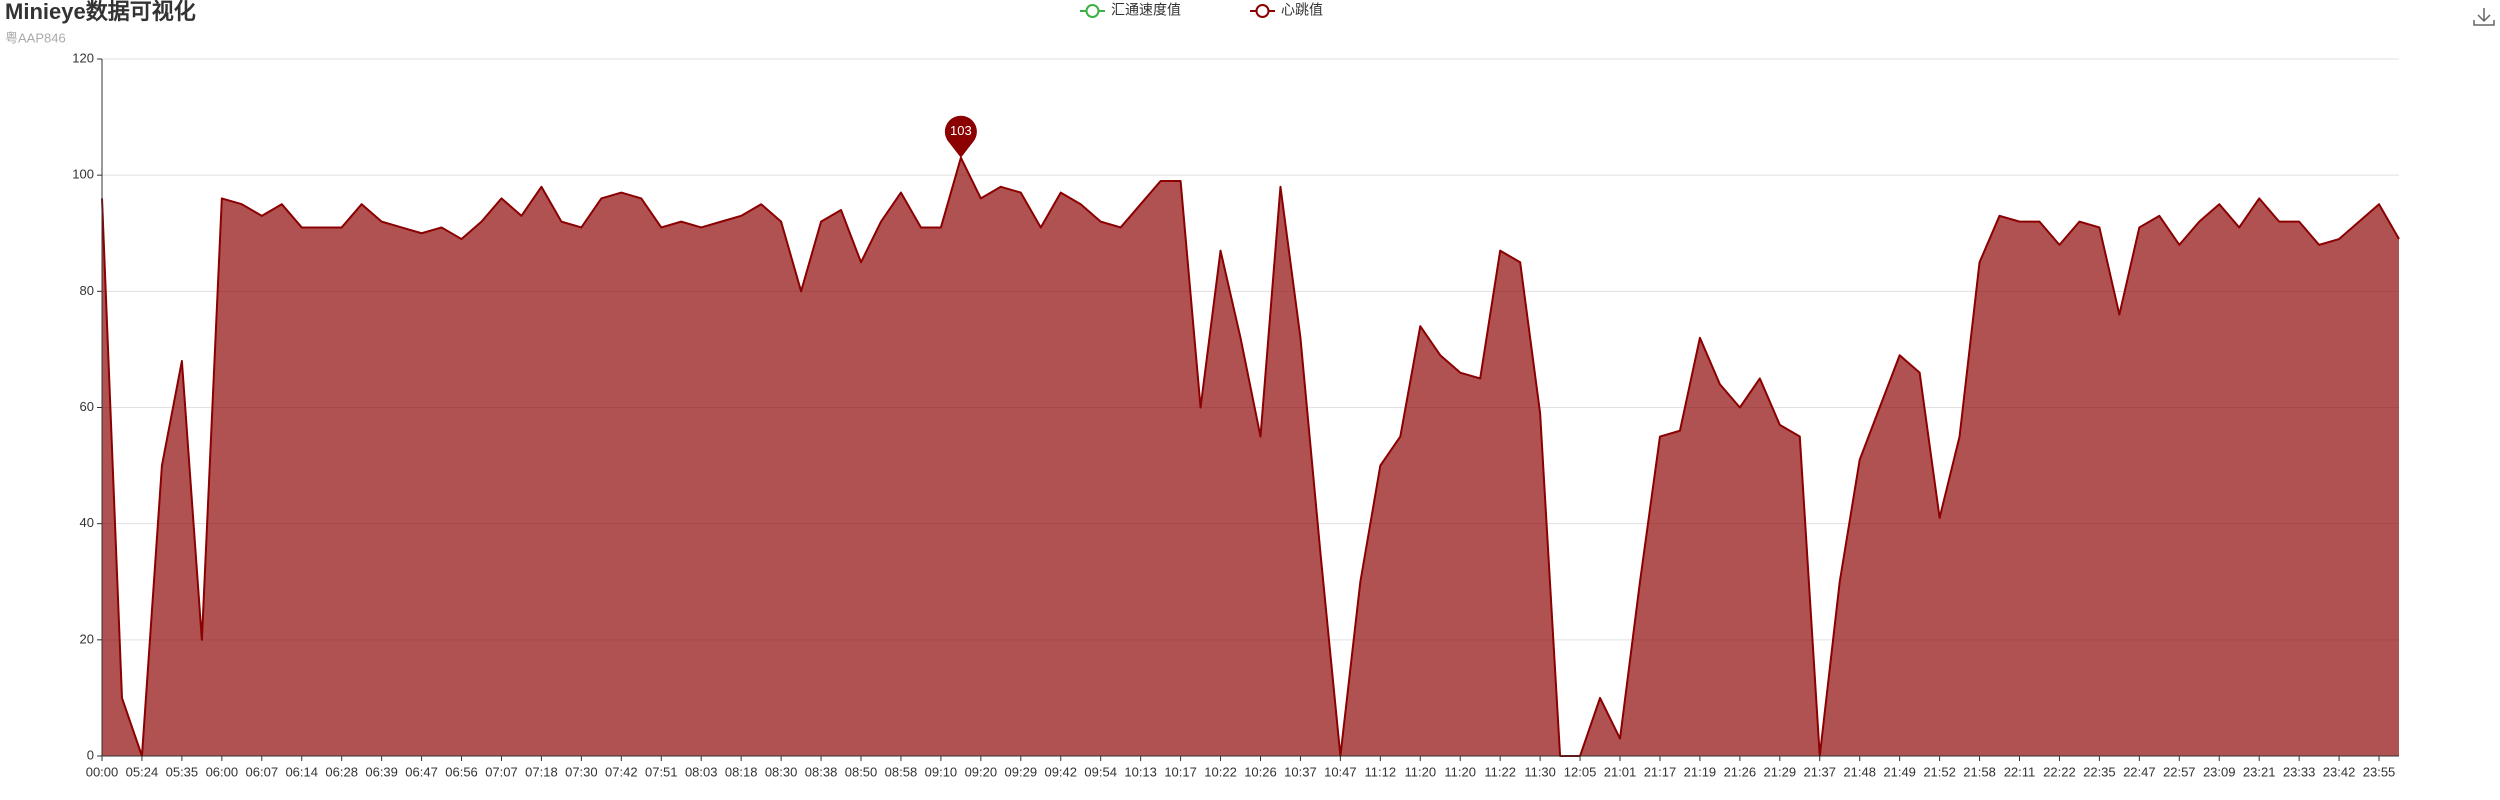 This screenshot has height=800, width=2500. What do you see at coordinates (2099, 771) in the screenshot?
I see `x-tick-label: 22:35` at bounding box center [2099, 771].